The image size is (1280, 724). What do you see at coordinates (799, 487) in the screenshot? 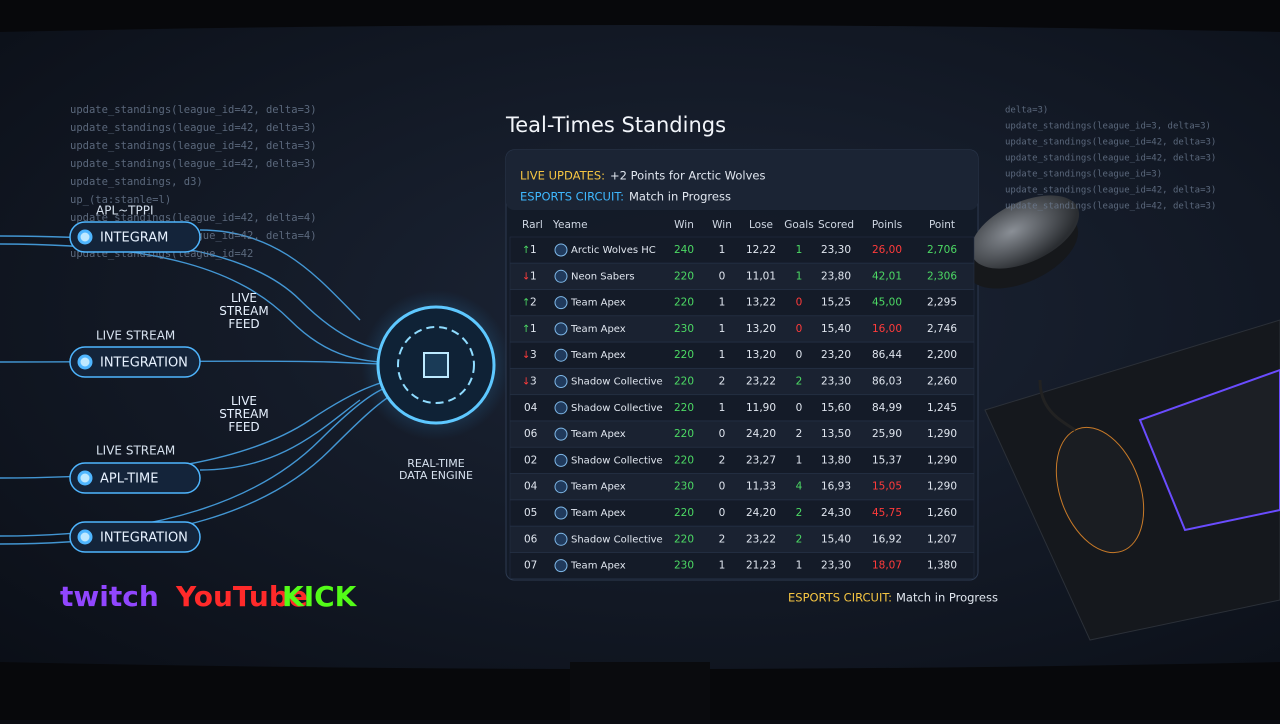
I see `stat-cell: 4` at bounding box center [799, 487].